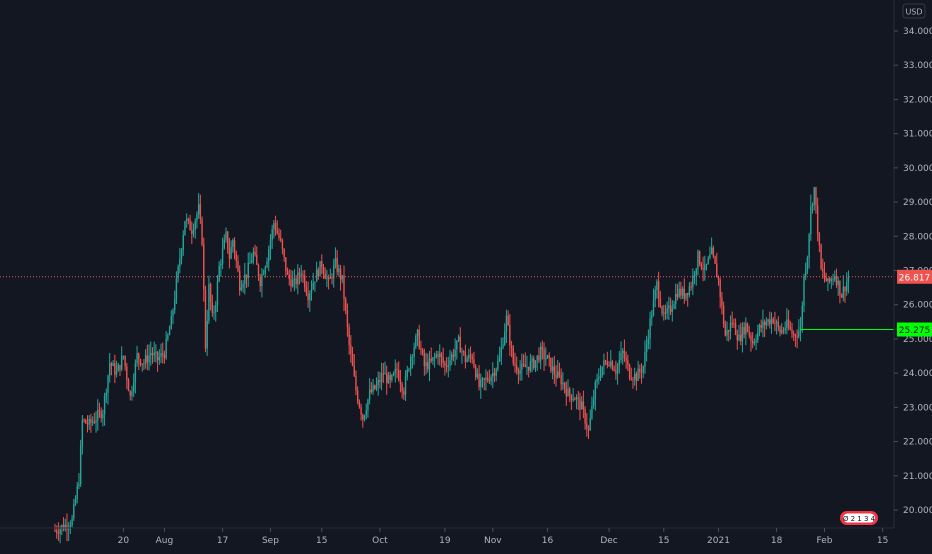 Image resolution: width=932 pixels, height=554 pixels. I want to click on time-tick-label: 15, so click(321, 541).